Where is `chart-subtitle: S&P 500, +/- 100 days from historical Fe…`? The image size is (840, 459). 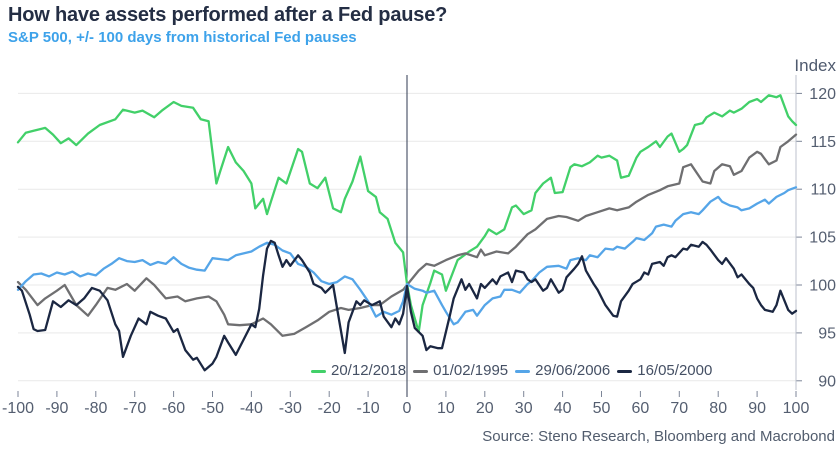 chart-subtitle: S&P 500, +/- 100 days from historical Fe… is located at coordinates (182, 37).